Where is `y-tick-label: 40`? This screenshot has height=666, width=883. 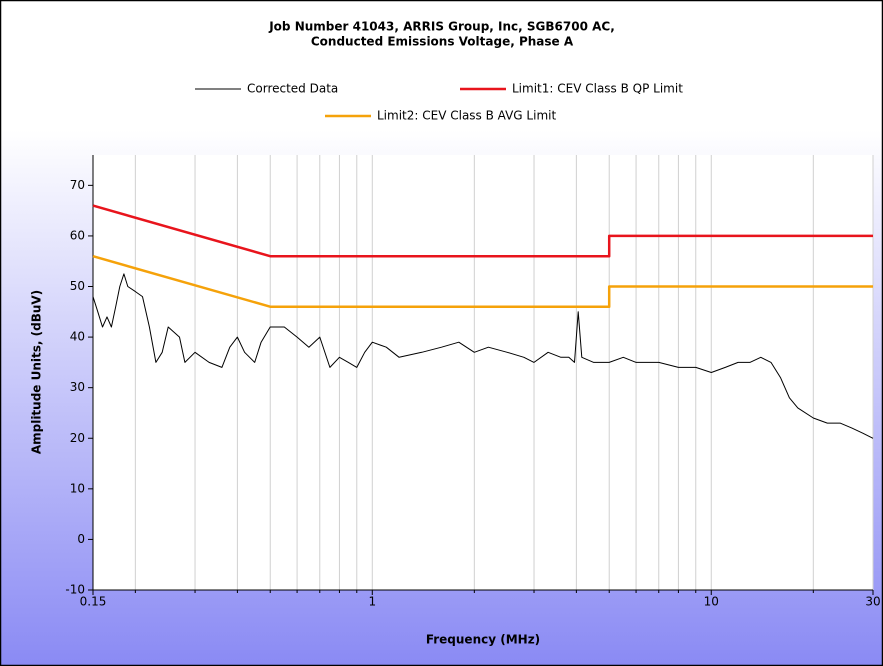 y-tick-label: 40 is located at coordinates (77, 337).